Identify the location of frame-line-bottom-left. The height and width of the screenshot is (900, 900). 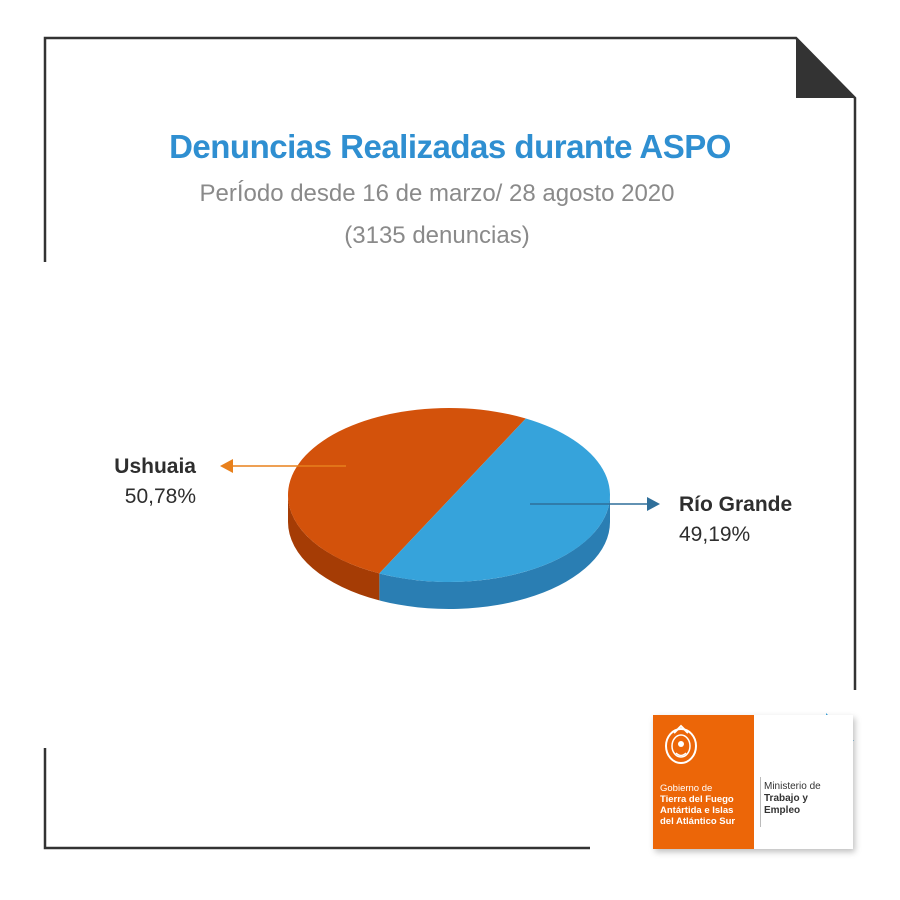
(316, 799).